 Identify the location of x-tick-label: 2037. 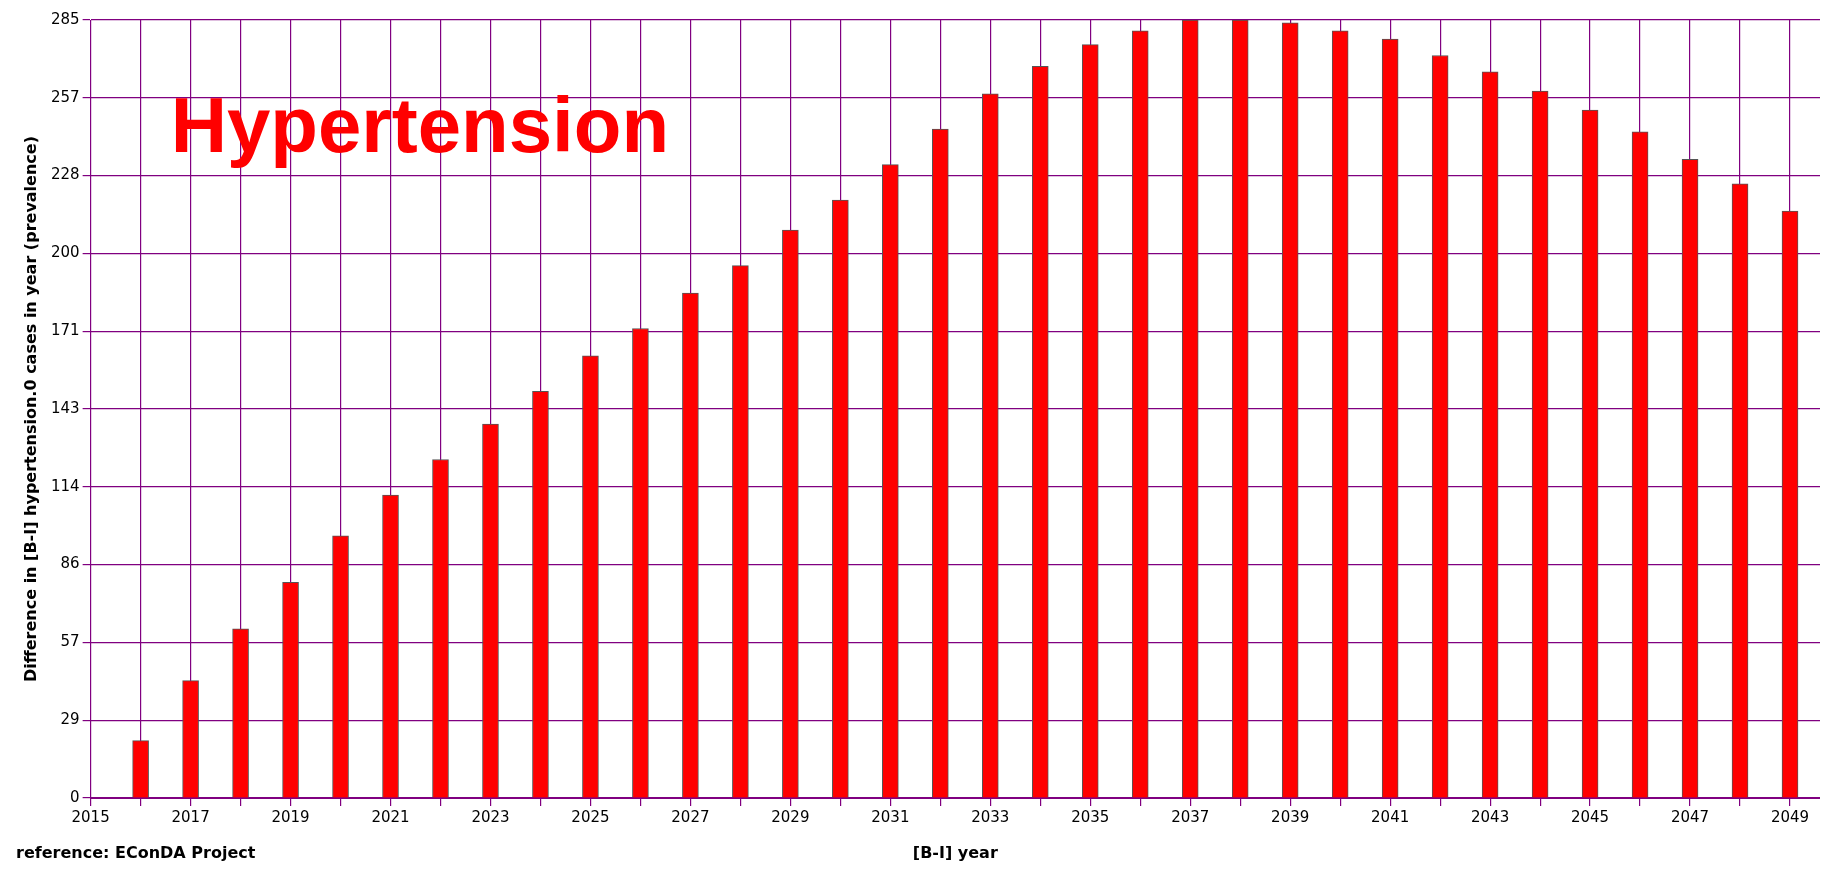
(1190, 816).